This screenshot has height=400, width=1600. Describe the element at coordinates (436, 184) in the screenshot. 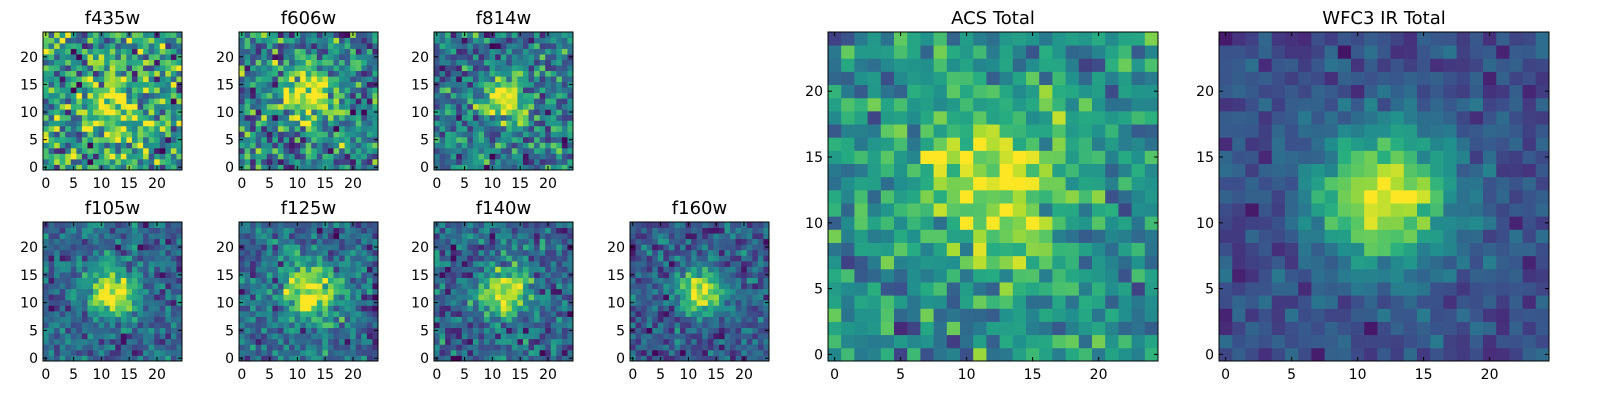

I see `x-tick-label: 0` at that location.